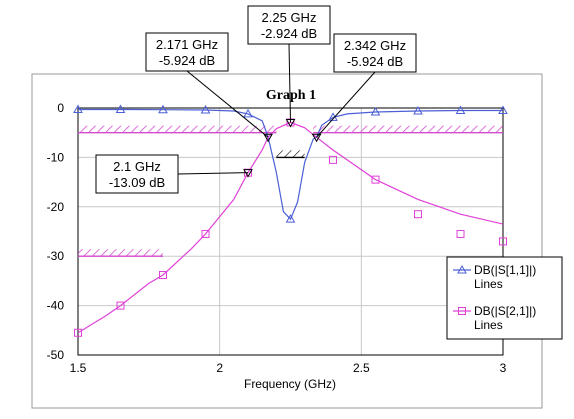  I want to click on legend-label-s21: DB(|S[2,1]|), so click(505, 311).